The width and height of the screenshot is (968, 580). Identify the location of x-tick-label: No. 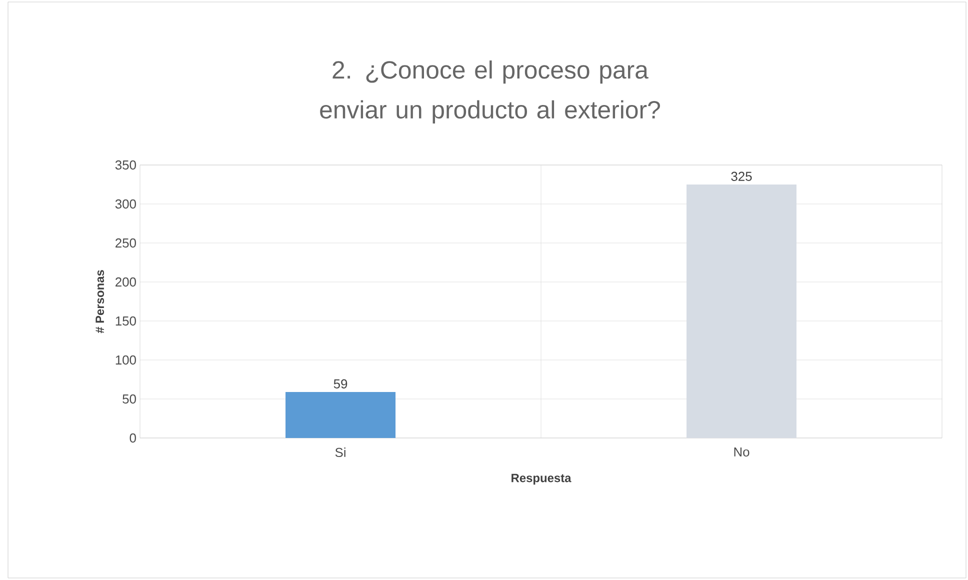
(742, 452).